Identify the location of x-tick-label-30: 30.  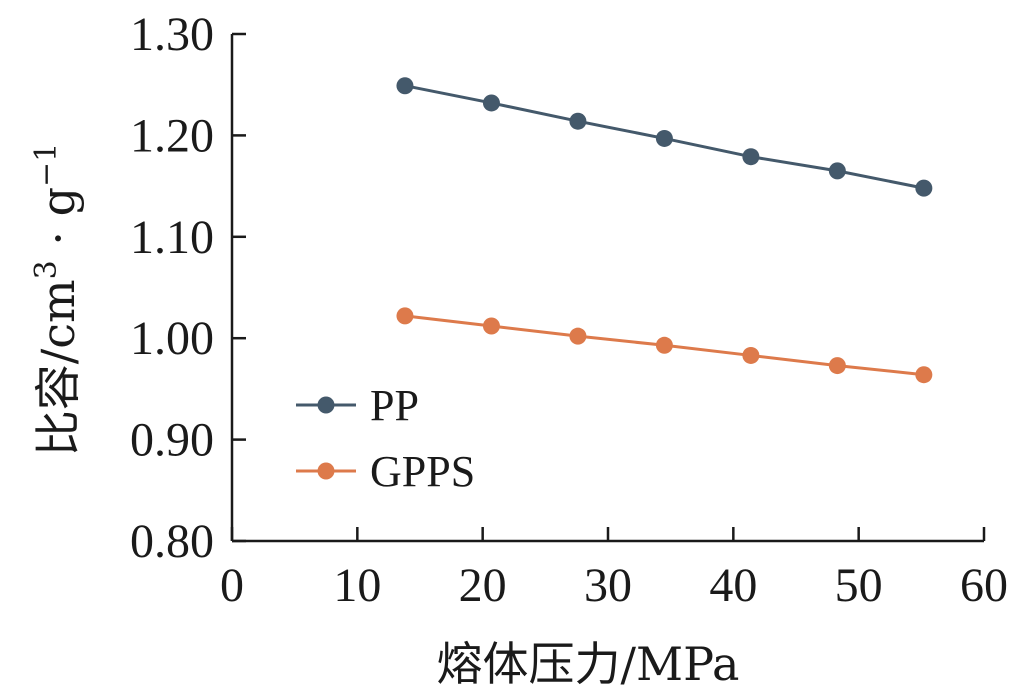
(608, 585).